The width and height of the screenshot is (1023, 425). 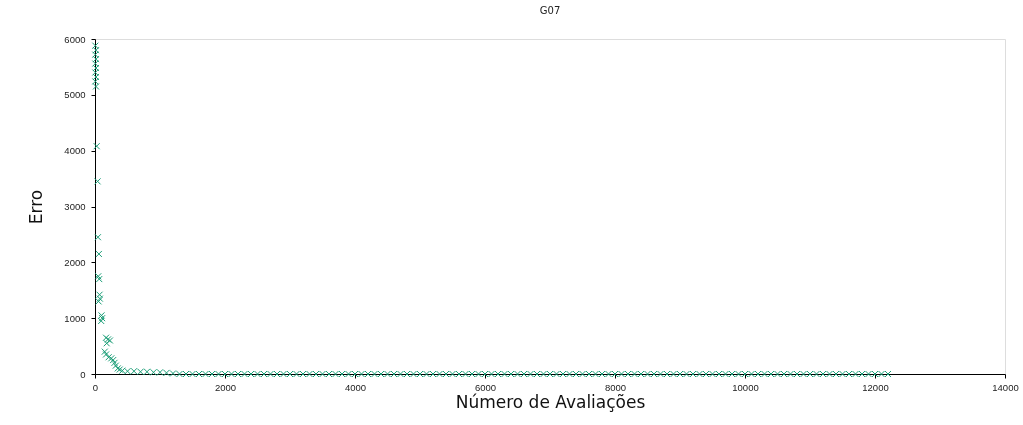 What do you see at coordinates (485, 387) in the screenshot?
I see `x-tick-label: 6000` at bounding box center [485, 387].